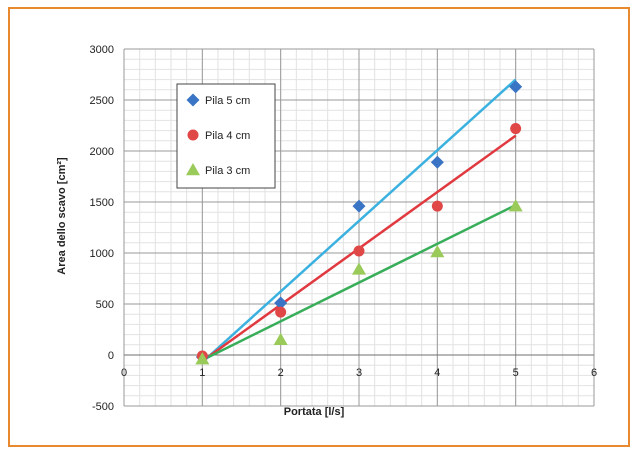  I want to click on legend-label: Pila 5 cm, so click(227, 101).